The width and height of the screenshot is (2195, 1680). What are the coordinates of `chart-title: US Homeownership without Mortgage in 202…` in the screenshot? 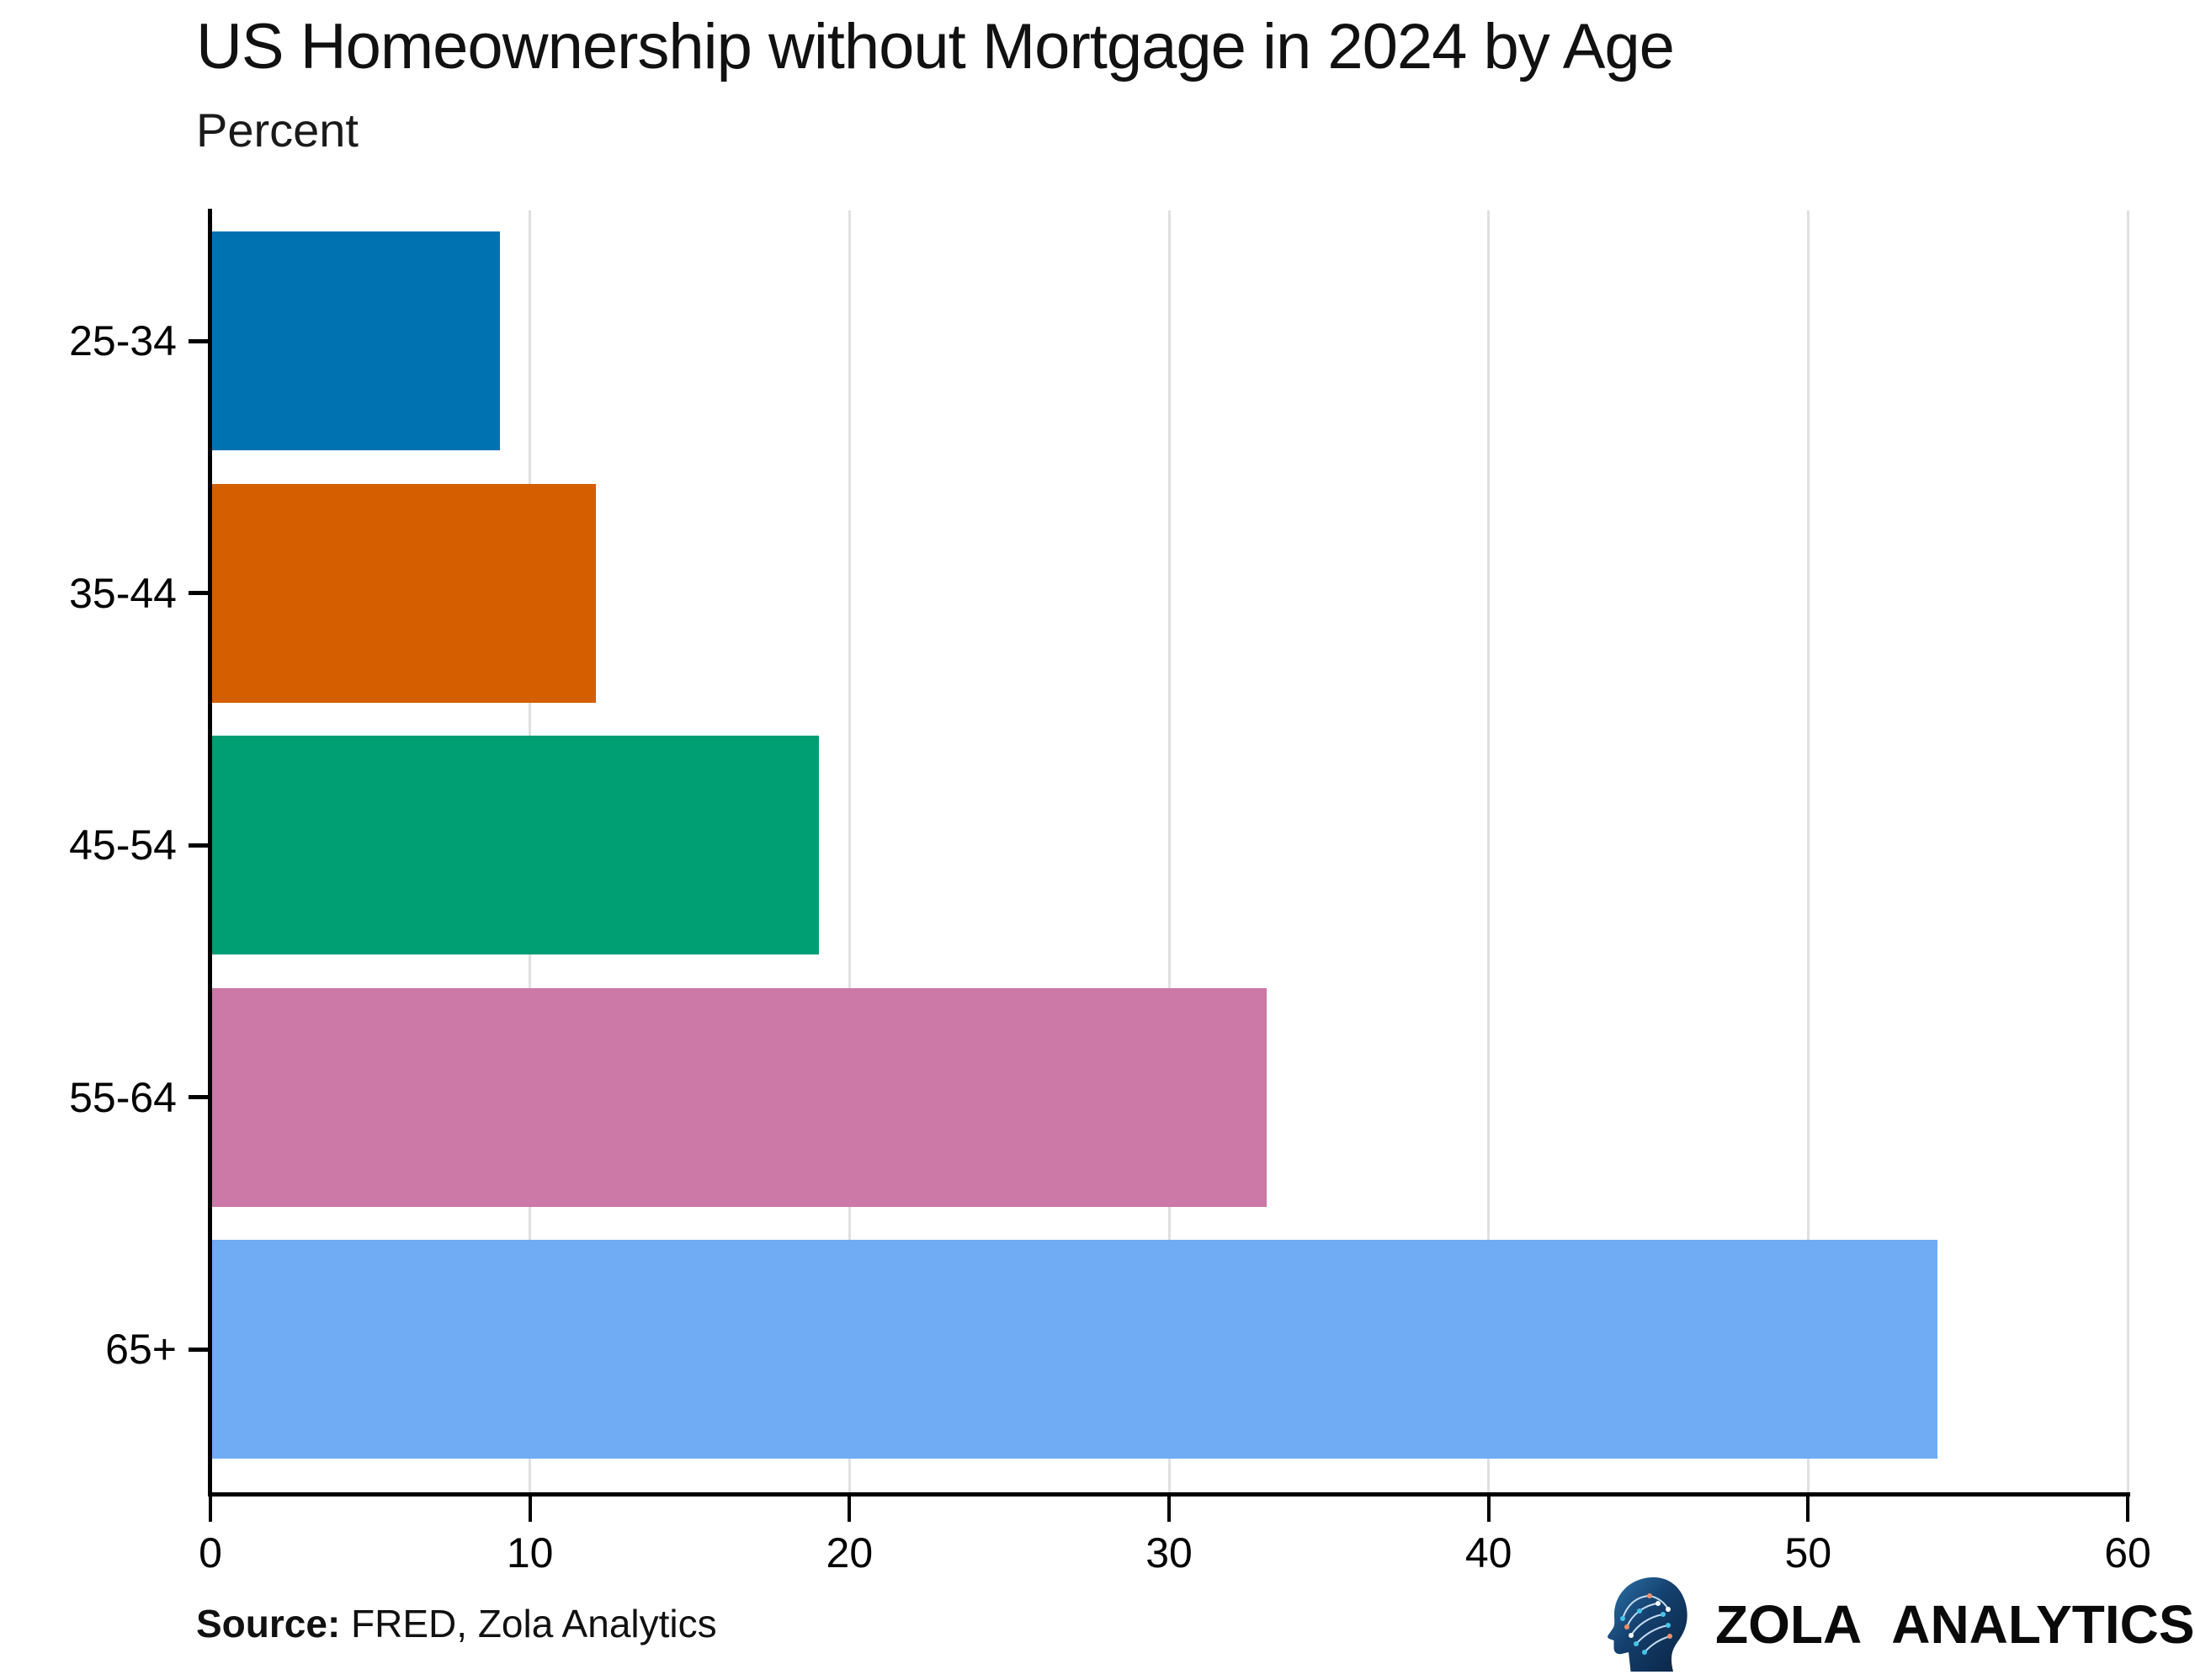 It's located at (936, 46).